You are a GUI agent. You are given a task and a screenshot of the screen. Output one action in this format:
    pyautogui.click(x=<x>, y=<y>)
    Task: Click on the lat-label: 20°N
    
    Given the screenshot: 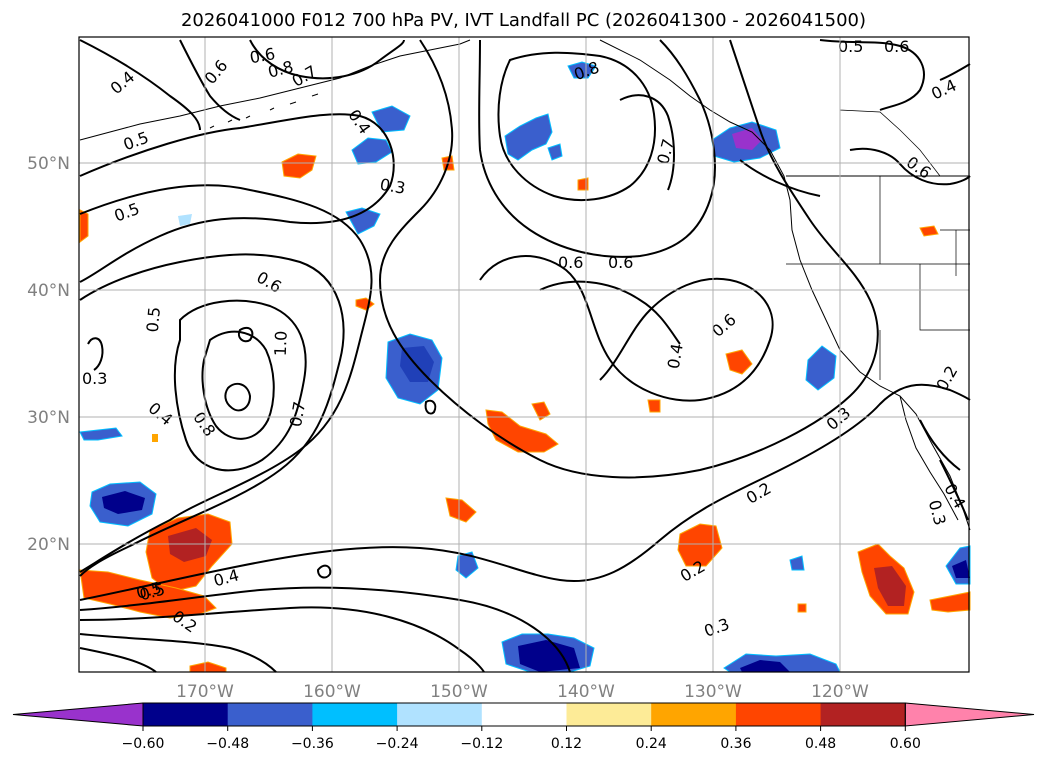 What is the action you would take?
    pyautogui.click(x=48, y=545)
    